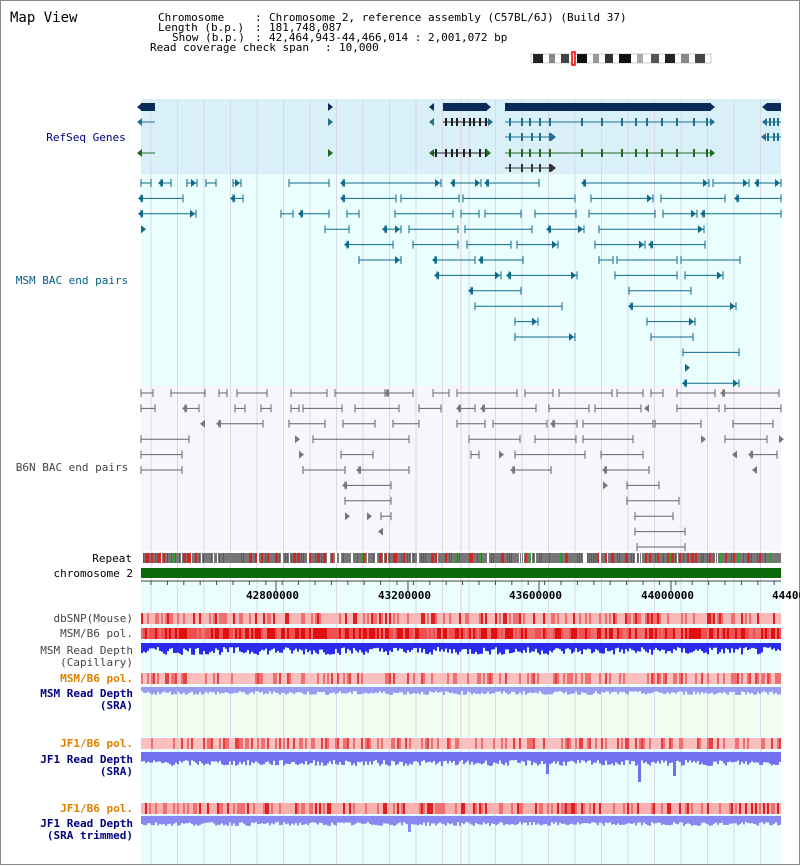 This screenshot has height=866, width=800. What do you see at coordinates (86, 137) in the screenshot?
I see `refseq-label: RefSeq Genes` at bounding box center [86, 137].